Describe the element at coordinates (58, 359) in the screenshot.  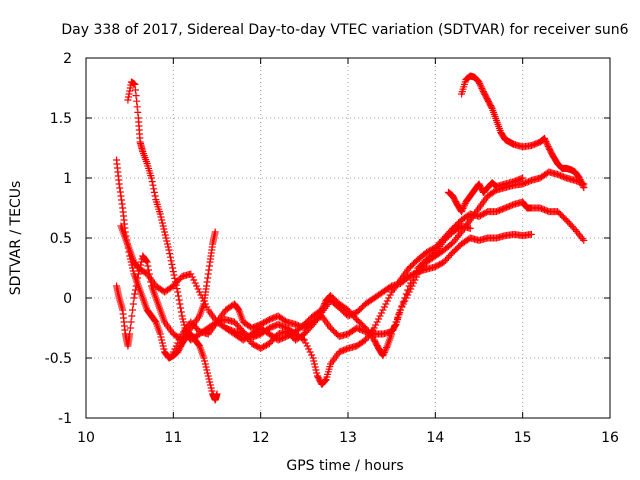
I see `y-tick-label: -0.5` at that location.